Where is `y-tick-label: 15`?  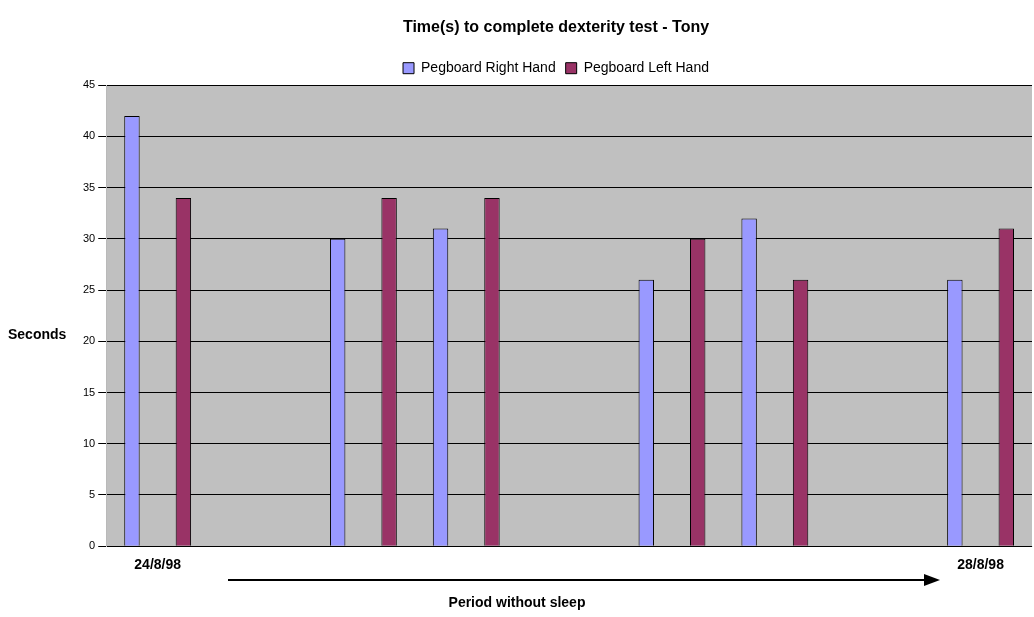
y-tick-label: 15 is located at coordinates (89, 391).